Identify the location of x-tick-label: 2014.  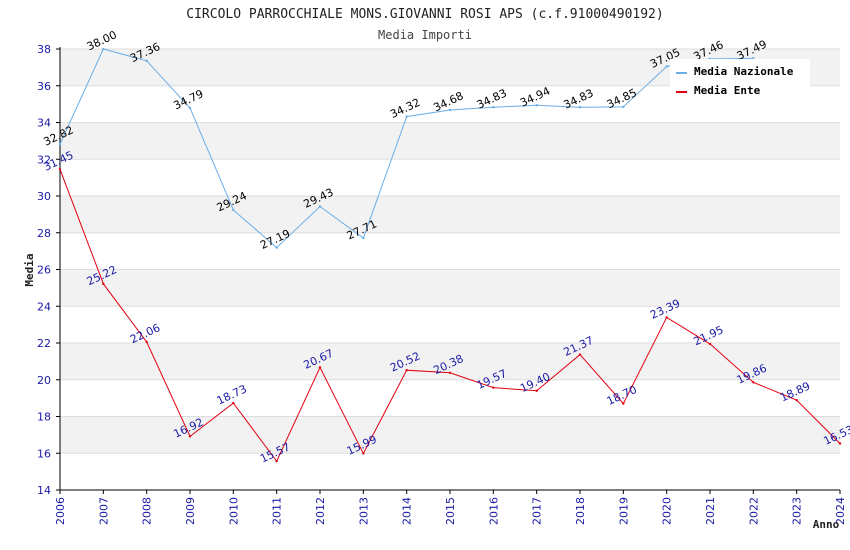
(407, 511).